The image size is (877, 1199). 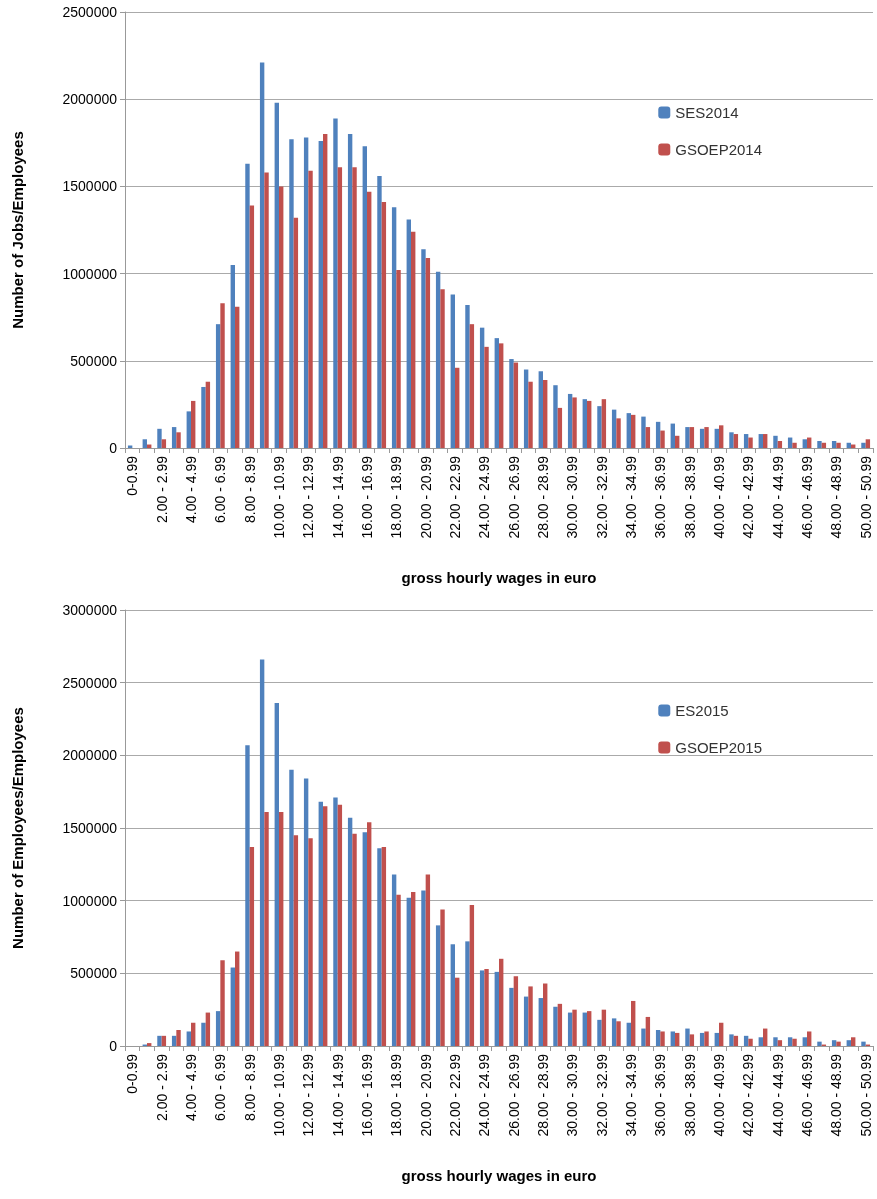 What do you see at coordinates (601, 497) in the screenshot?
I see `x-tick-label: 32.00 - 32.99` at bounding box center [601, 497].